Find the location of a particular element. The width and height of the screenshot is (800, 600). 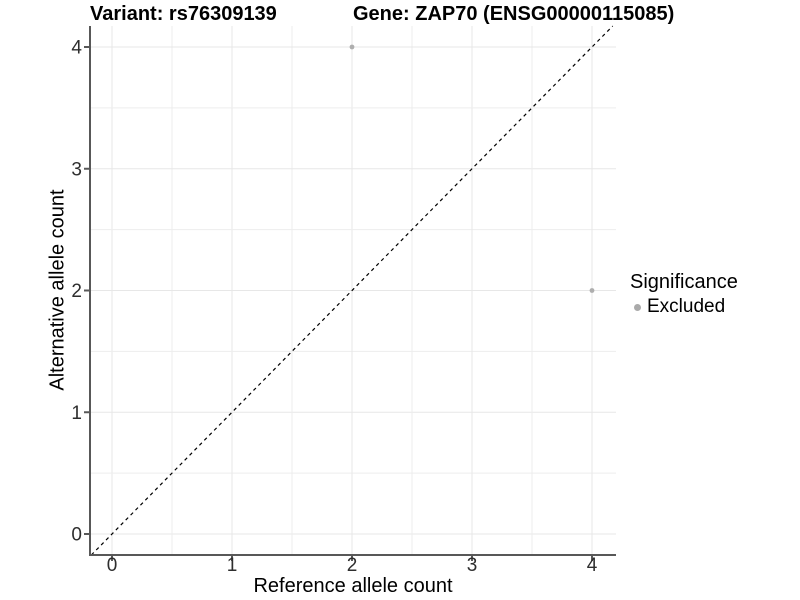

y-tick-label: 2 is located at coordinates (76, 291).